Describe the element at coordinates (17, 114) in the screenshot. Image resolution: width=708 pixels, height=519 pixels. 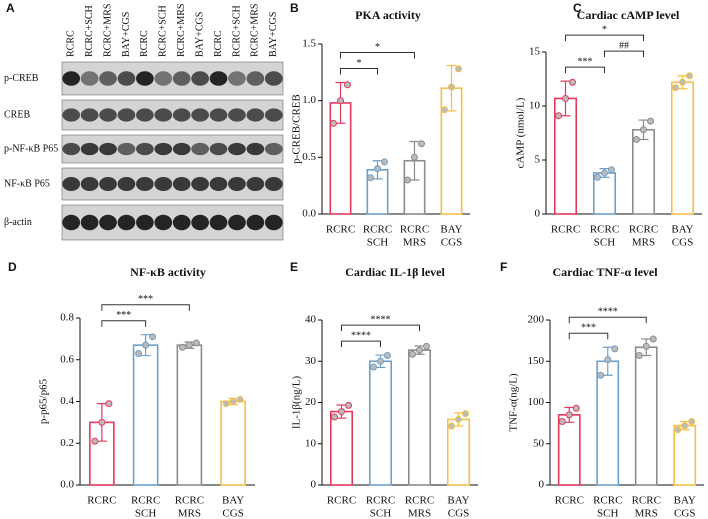
I see `row-label: CREB` at that location.